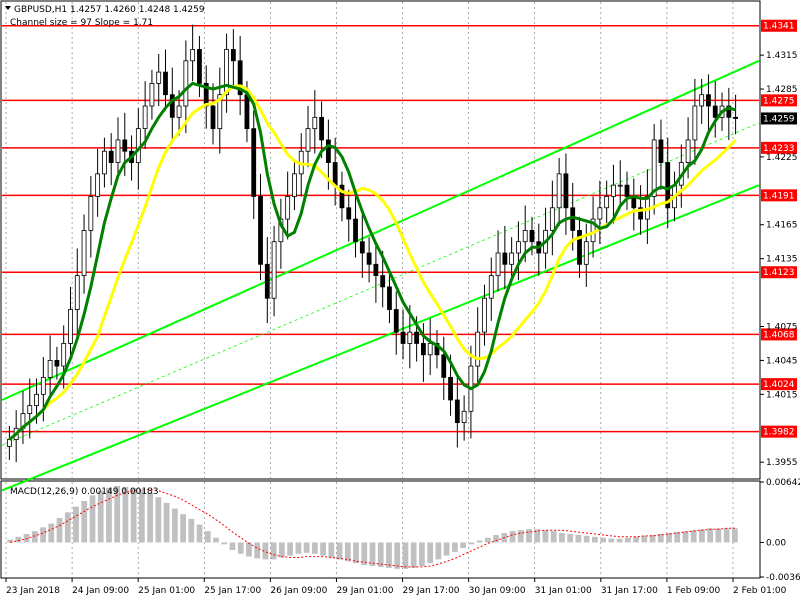 The image size is (800, 600). What do you see at coordinates (760, 591) in the screenshot?
I see `x-tick-label: 2 Feb 01:00` at bounding box center [760, 591].